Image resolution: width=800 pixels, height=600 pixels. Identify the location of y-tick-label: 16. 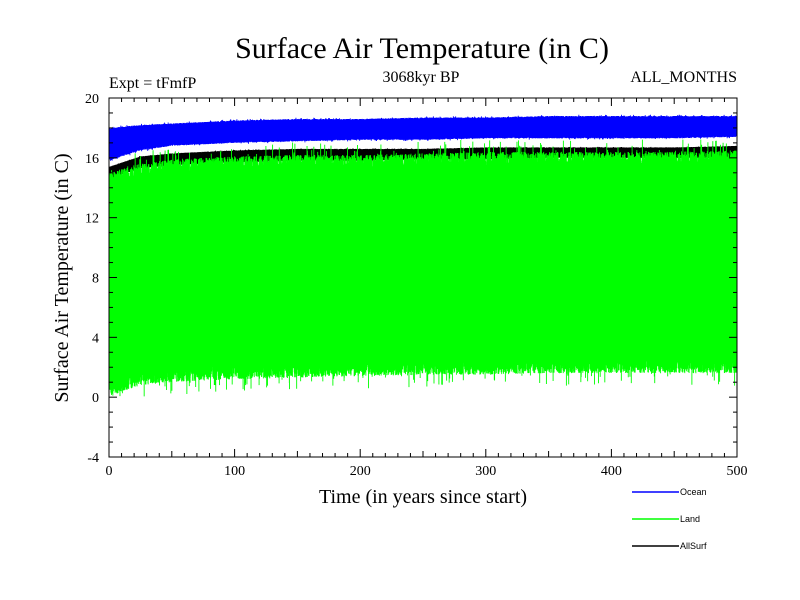
(92, 159).